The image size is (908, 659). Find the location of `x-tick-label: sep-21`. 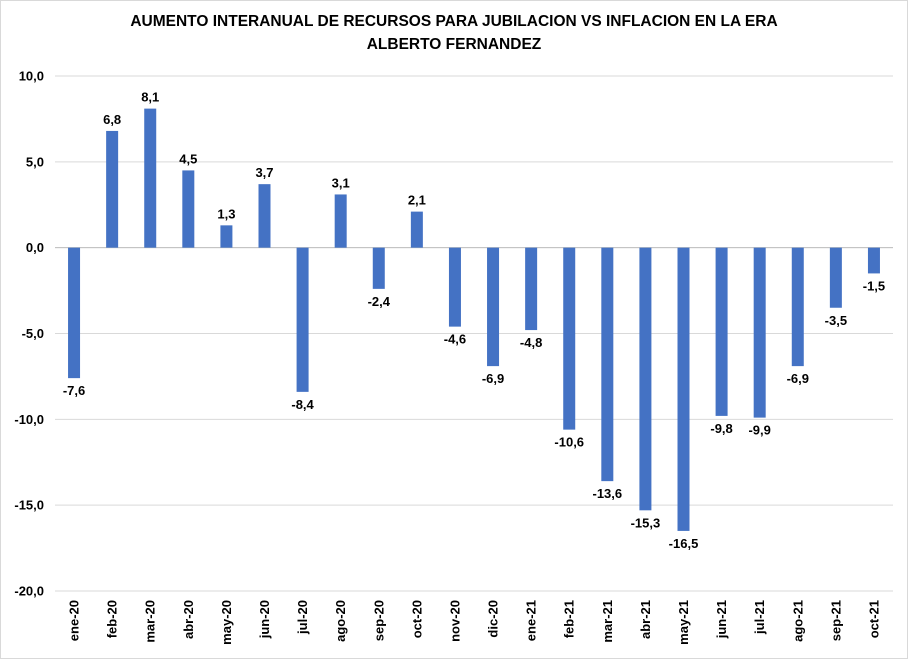

x-tick-label: sep-21 is located at coordinates (835, 620).